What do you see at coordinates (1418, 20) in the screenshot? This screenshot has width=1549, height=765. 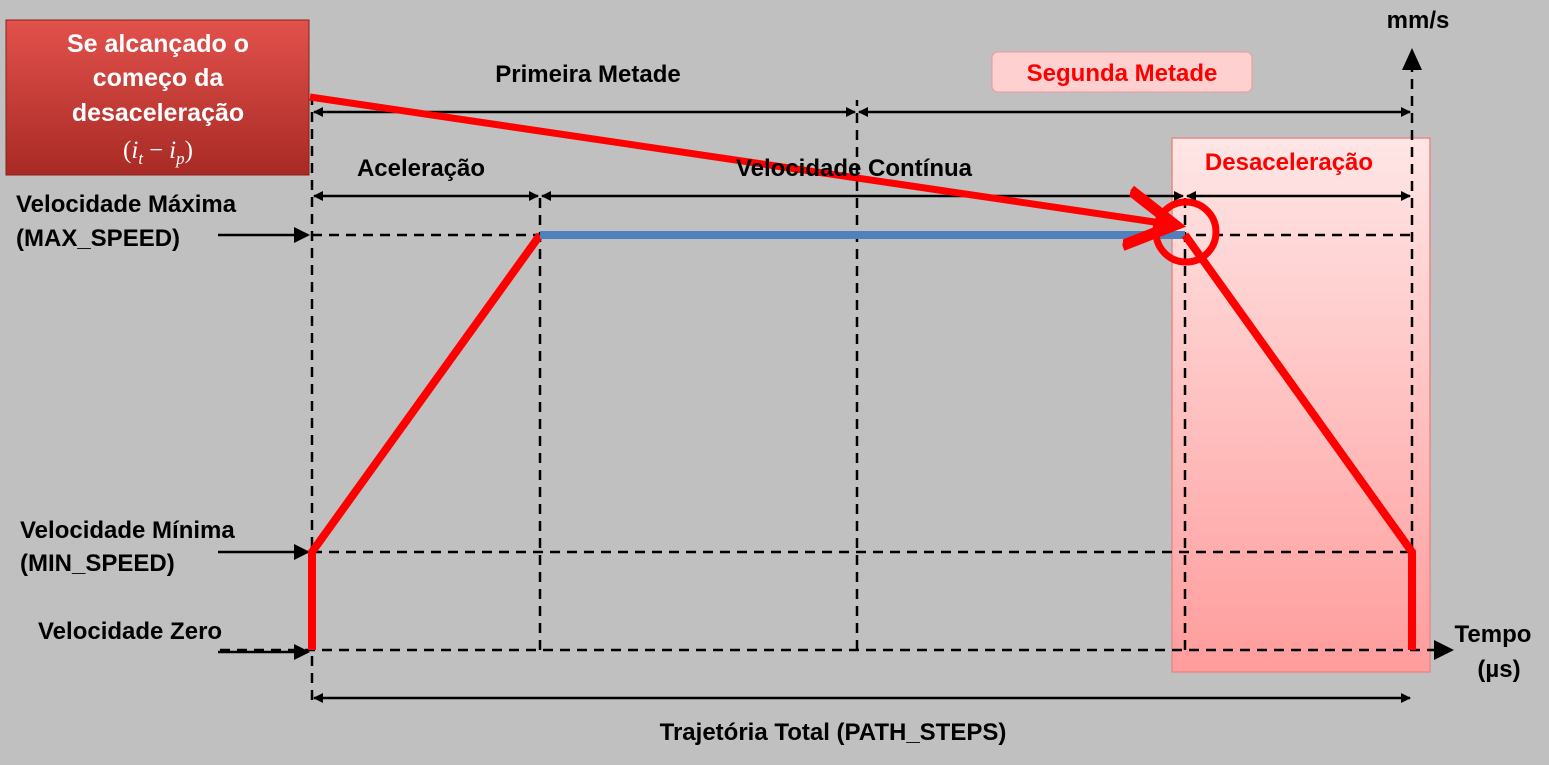 I see `y-axis-unit: mm/s` at bounding box center [1418, 20].